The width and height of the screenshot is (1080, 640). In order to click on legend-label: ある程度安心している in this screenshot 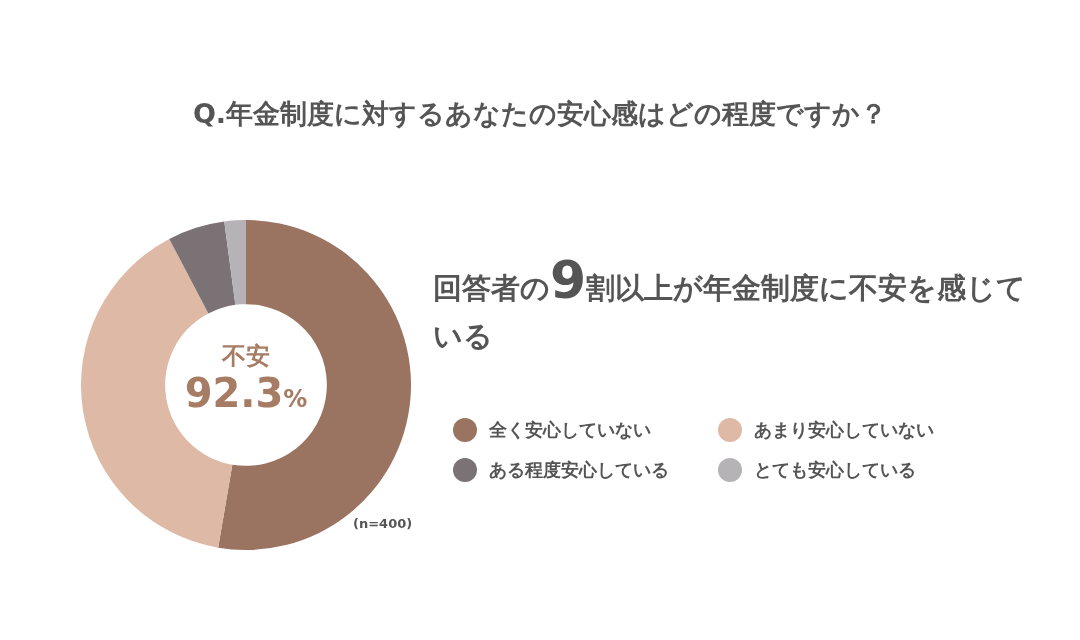, I will do `click(579, 470)`.